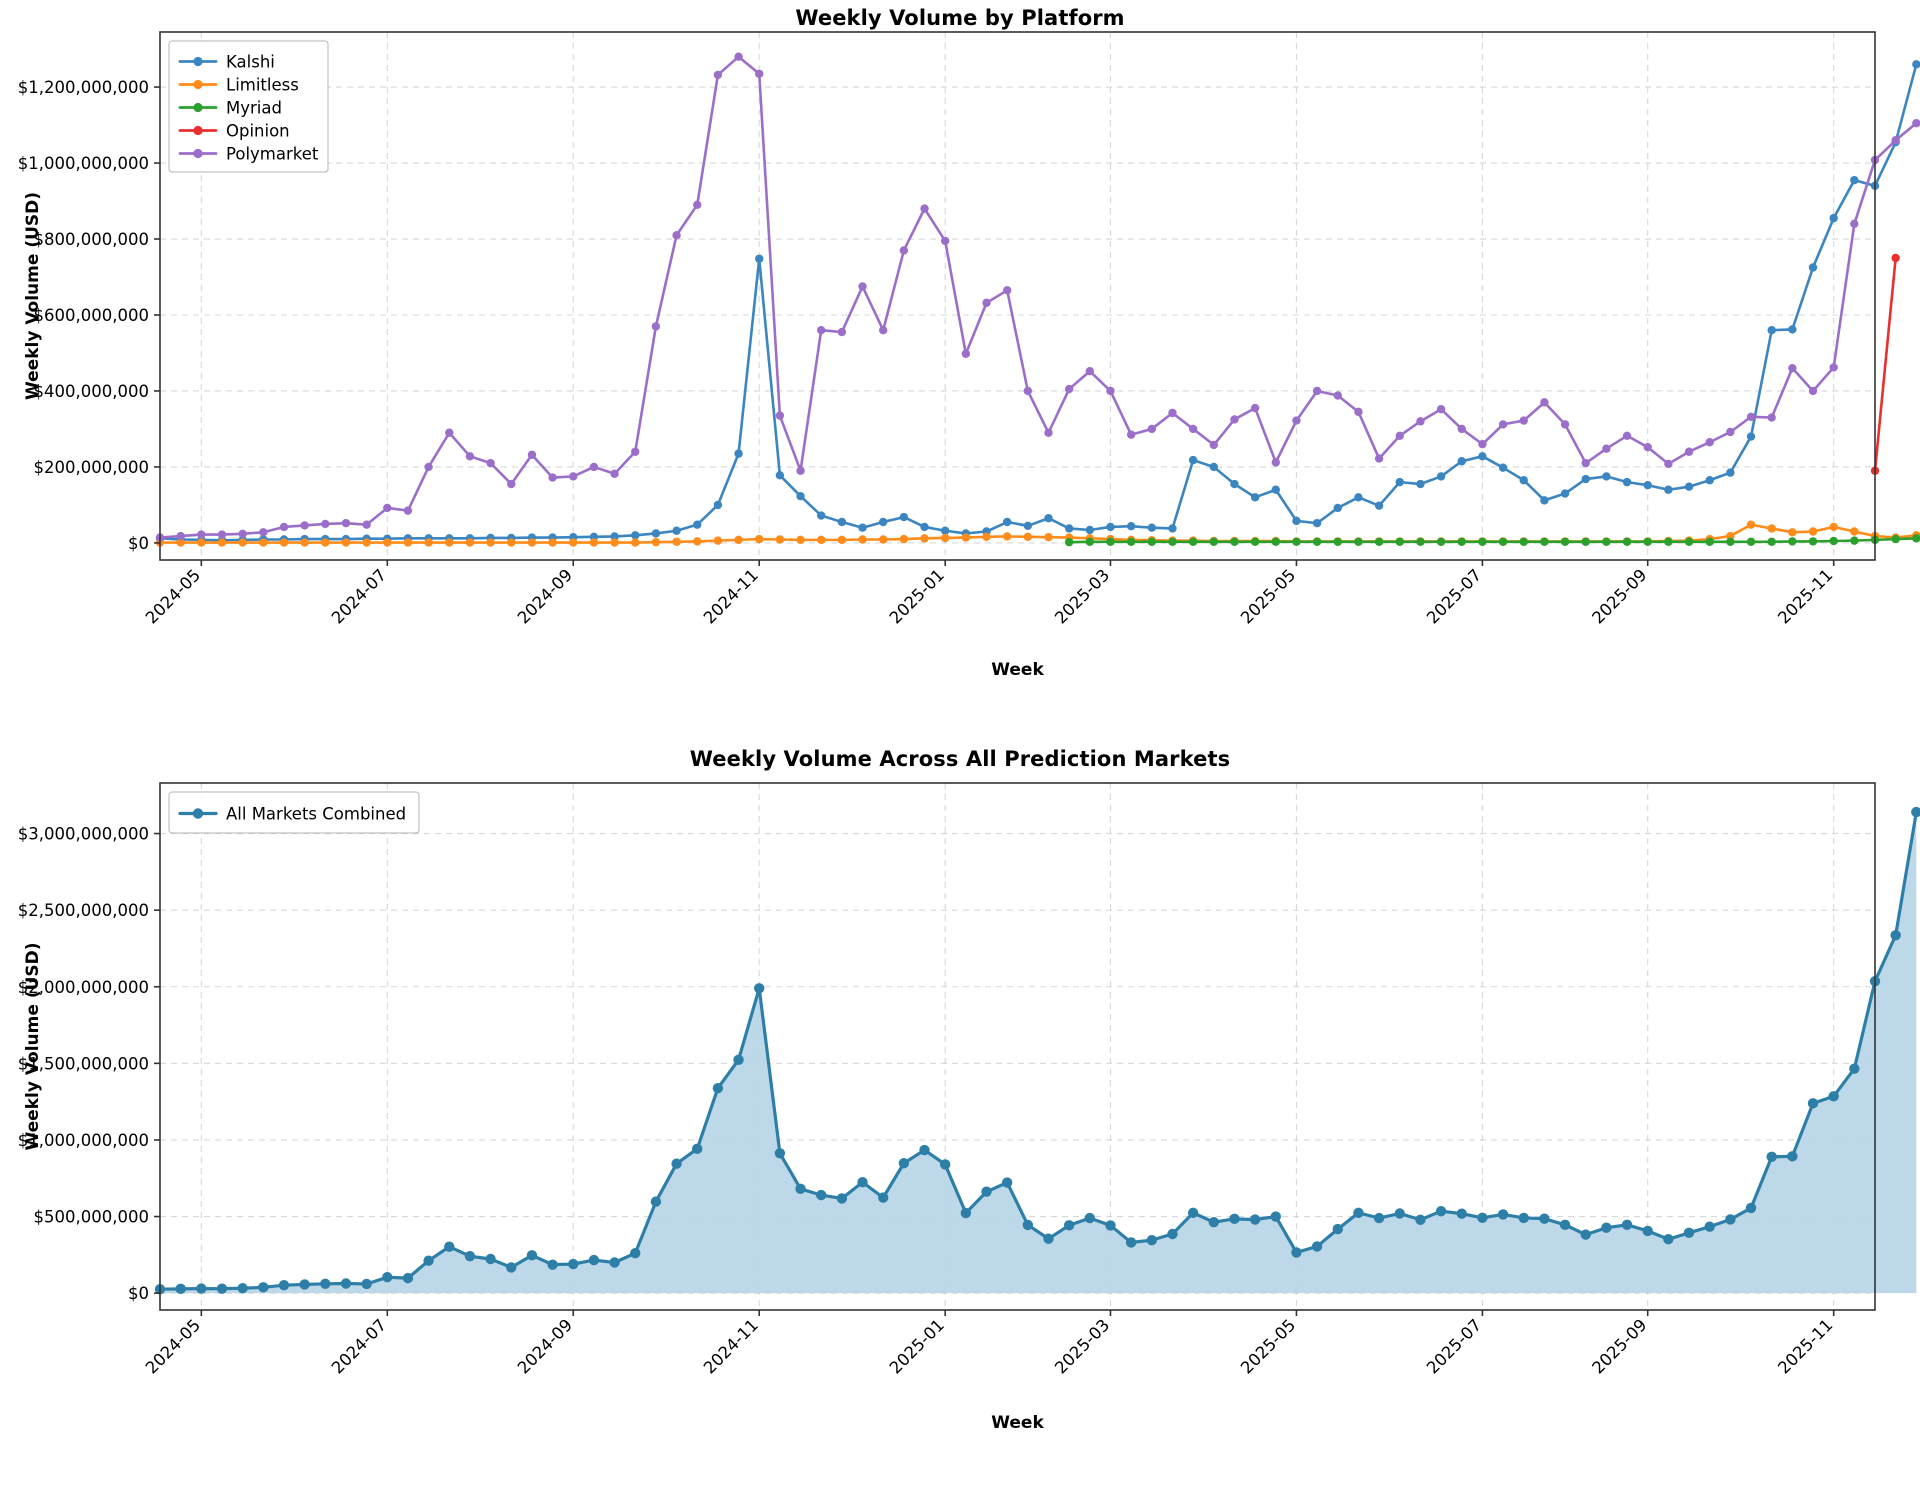  Describe the element at coordinates (1454, 1346) in the screenshot. I see `x-tick-label: 2025-07` at that location.